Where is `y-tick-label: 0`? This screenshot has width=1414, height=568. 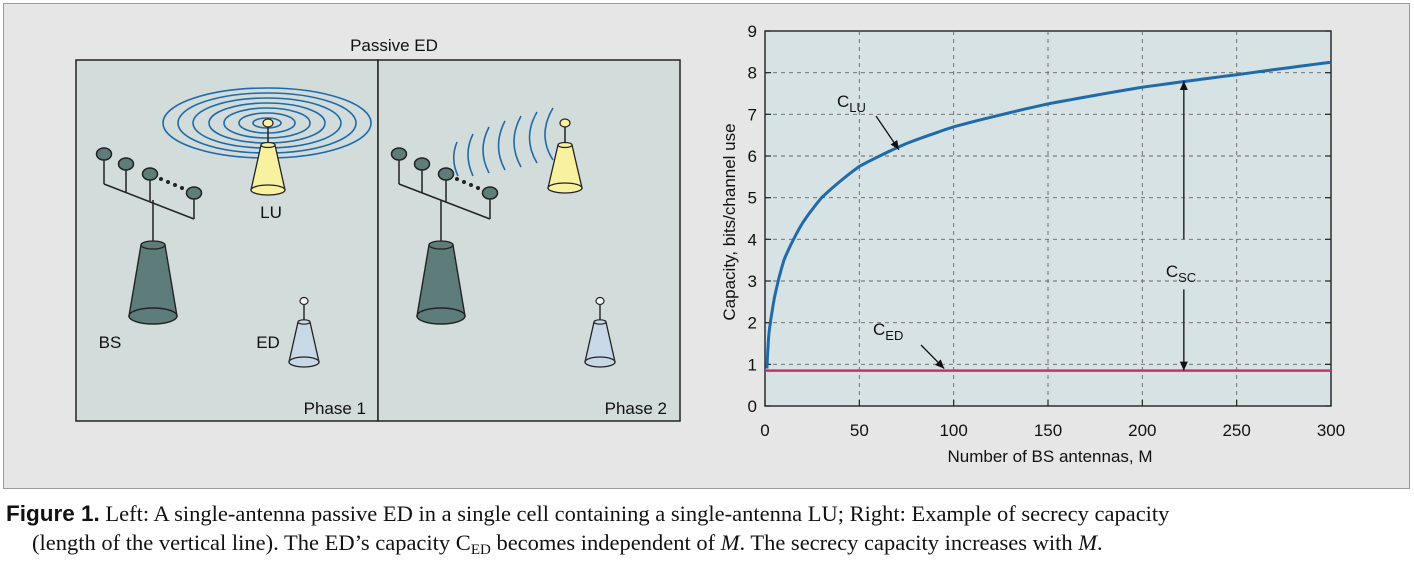 y-tick-label: 0 is located at coordinates (752, 406).